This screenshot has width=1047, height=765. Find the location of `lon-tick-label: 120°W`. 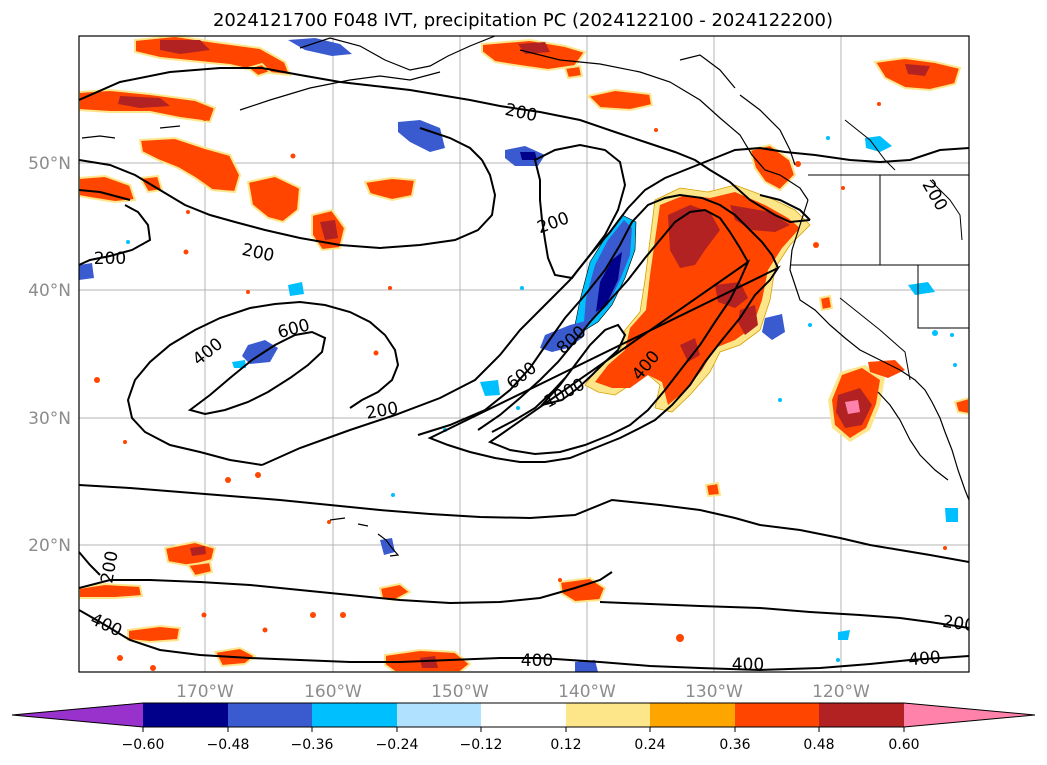

lon-tick-label: 120°W is located at coordinates (841, 692).